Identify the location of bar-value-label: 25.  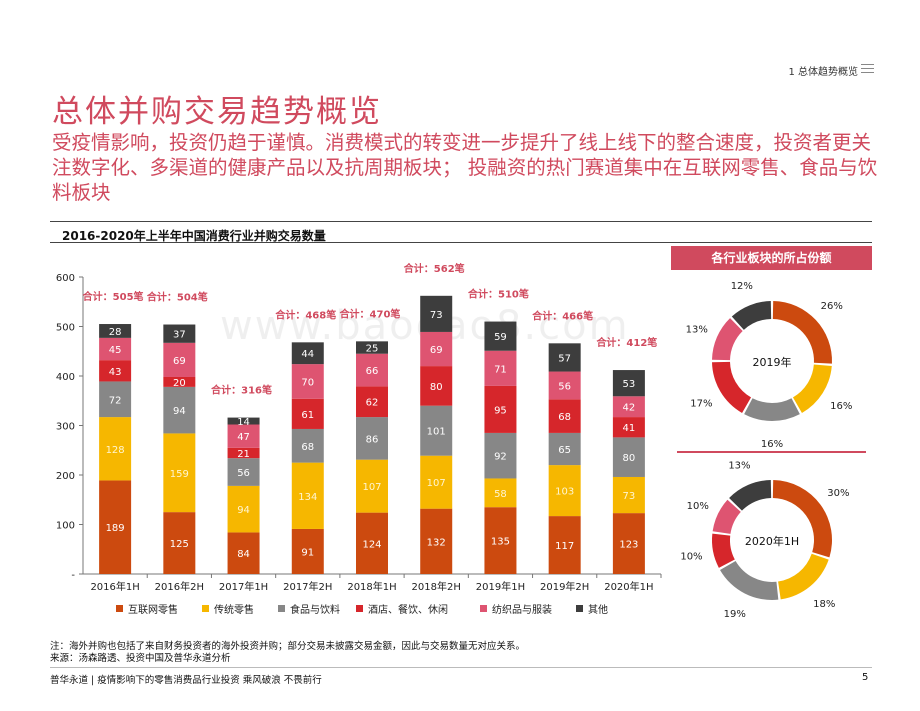
(372, 349).